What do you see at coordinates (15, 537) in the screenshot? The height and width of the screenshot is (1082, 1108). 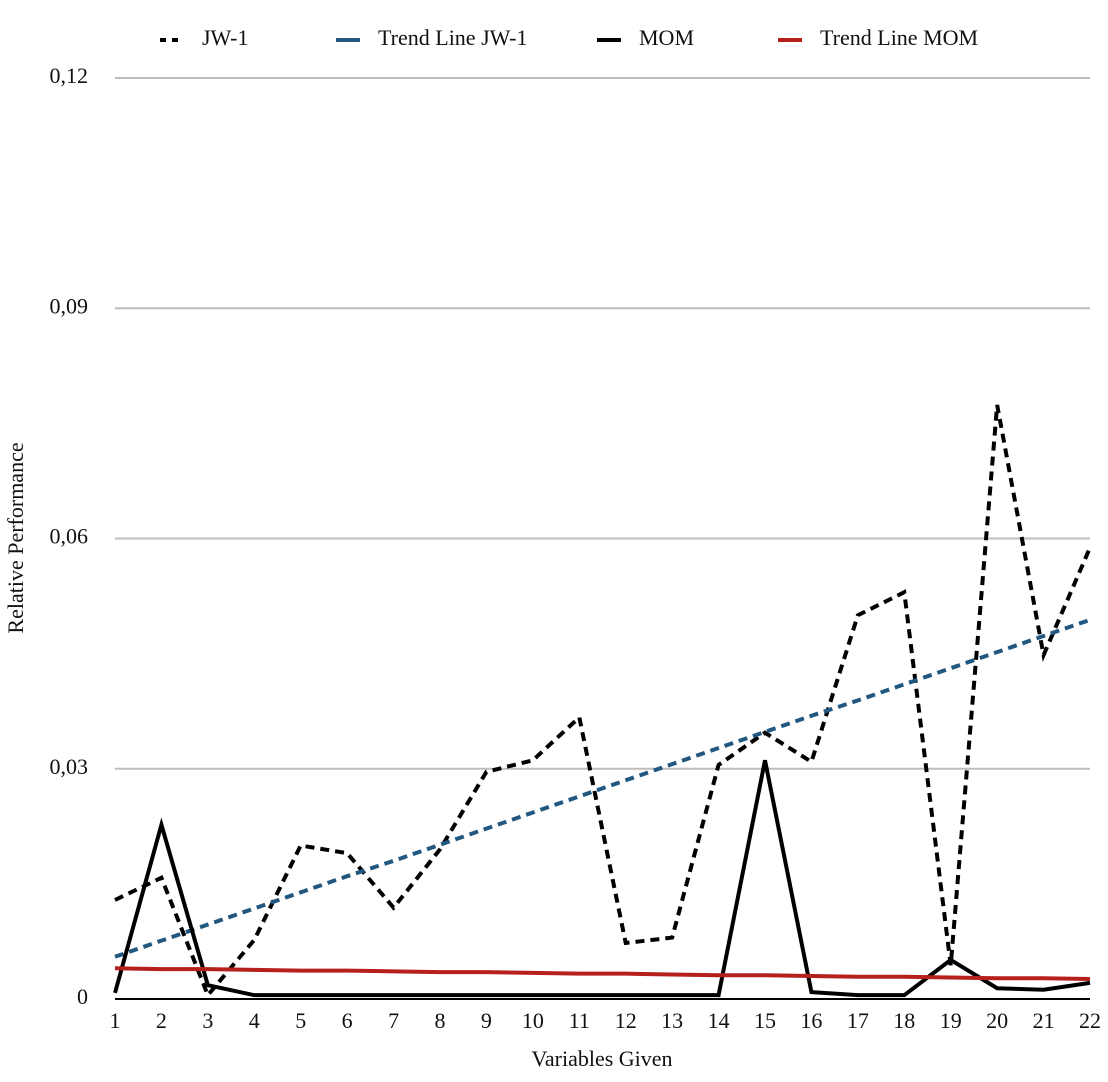 I see `y-axis-label: Relative Performance` at bounding box center [15, 537].